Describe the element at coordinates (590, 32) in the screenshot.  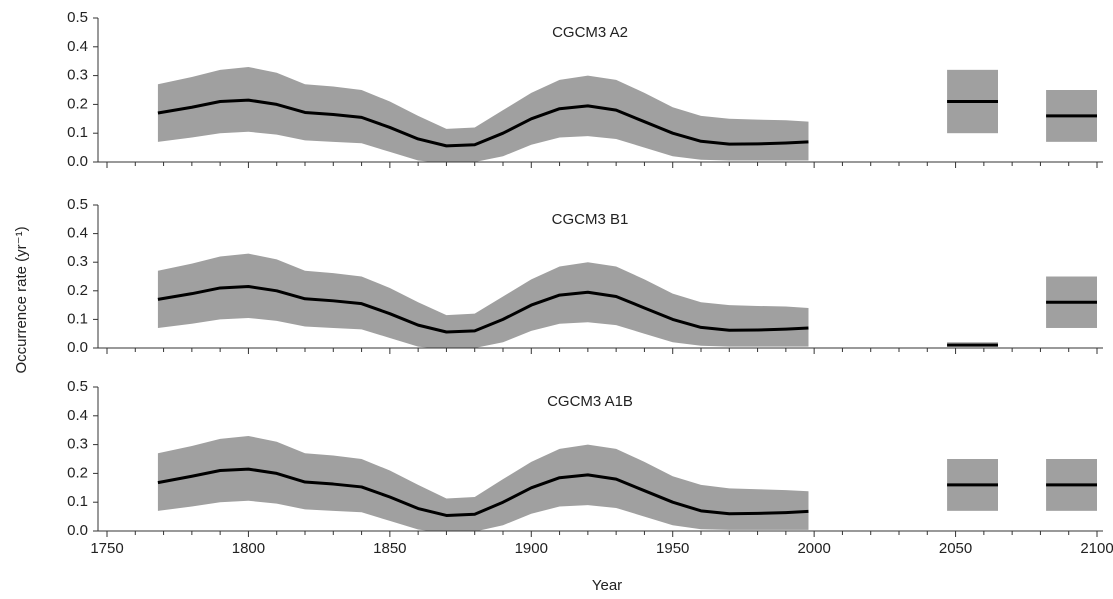
I see `panel-title: CGCM3 A2` at that location.